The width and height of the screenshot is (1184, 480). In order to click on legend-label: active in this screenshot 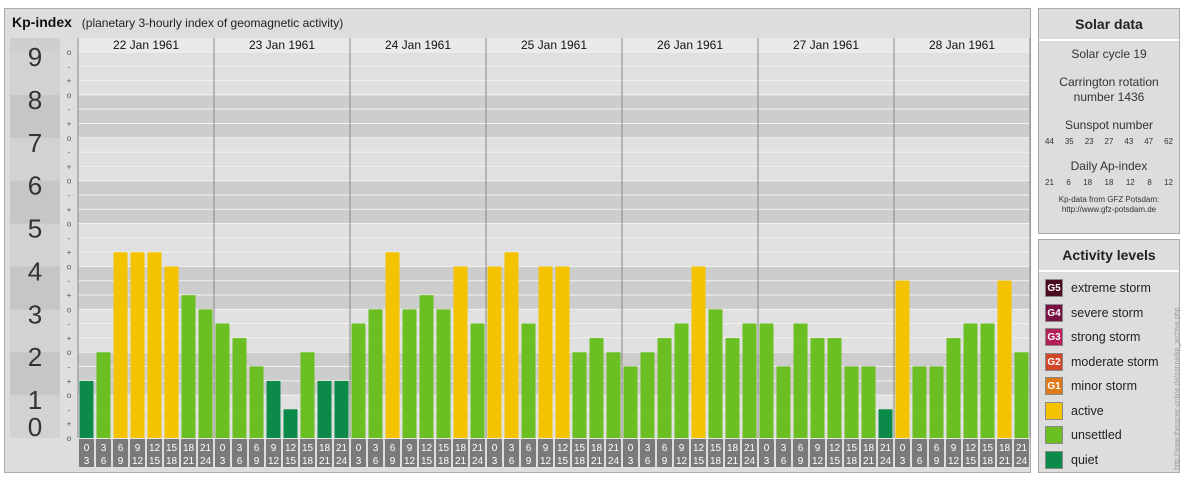, I will do `click(1087, 410)`.